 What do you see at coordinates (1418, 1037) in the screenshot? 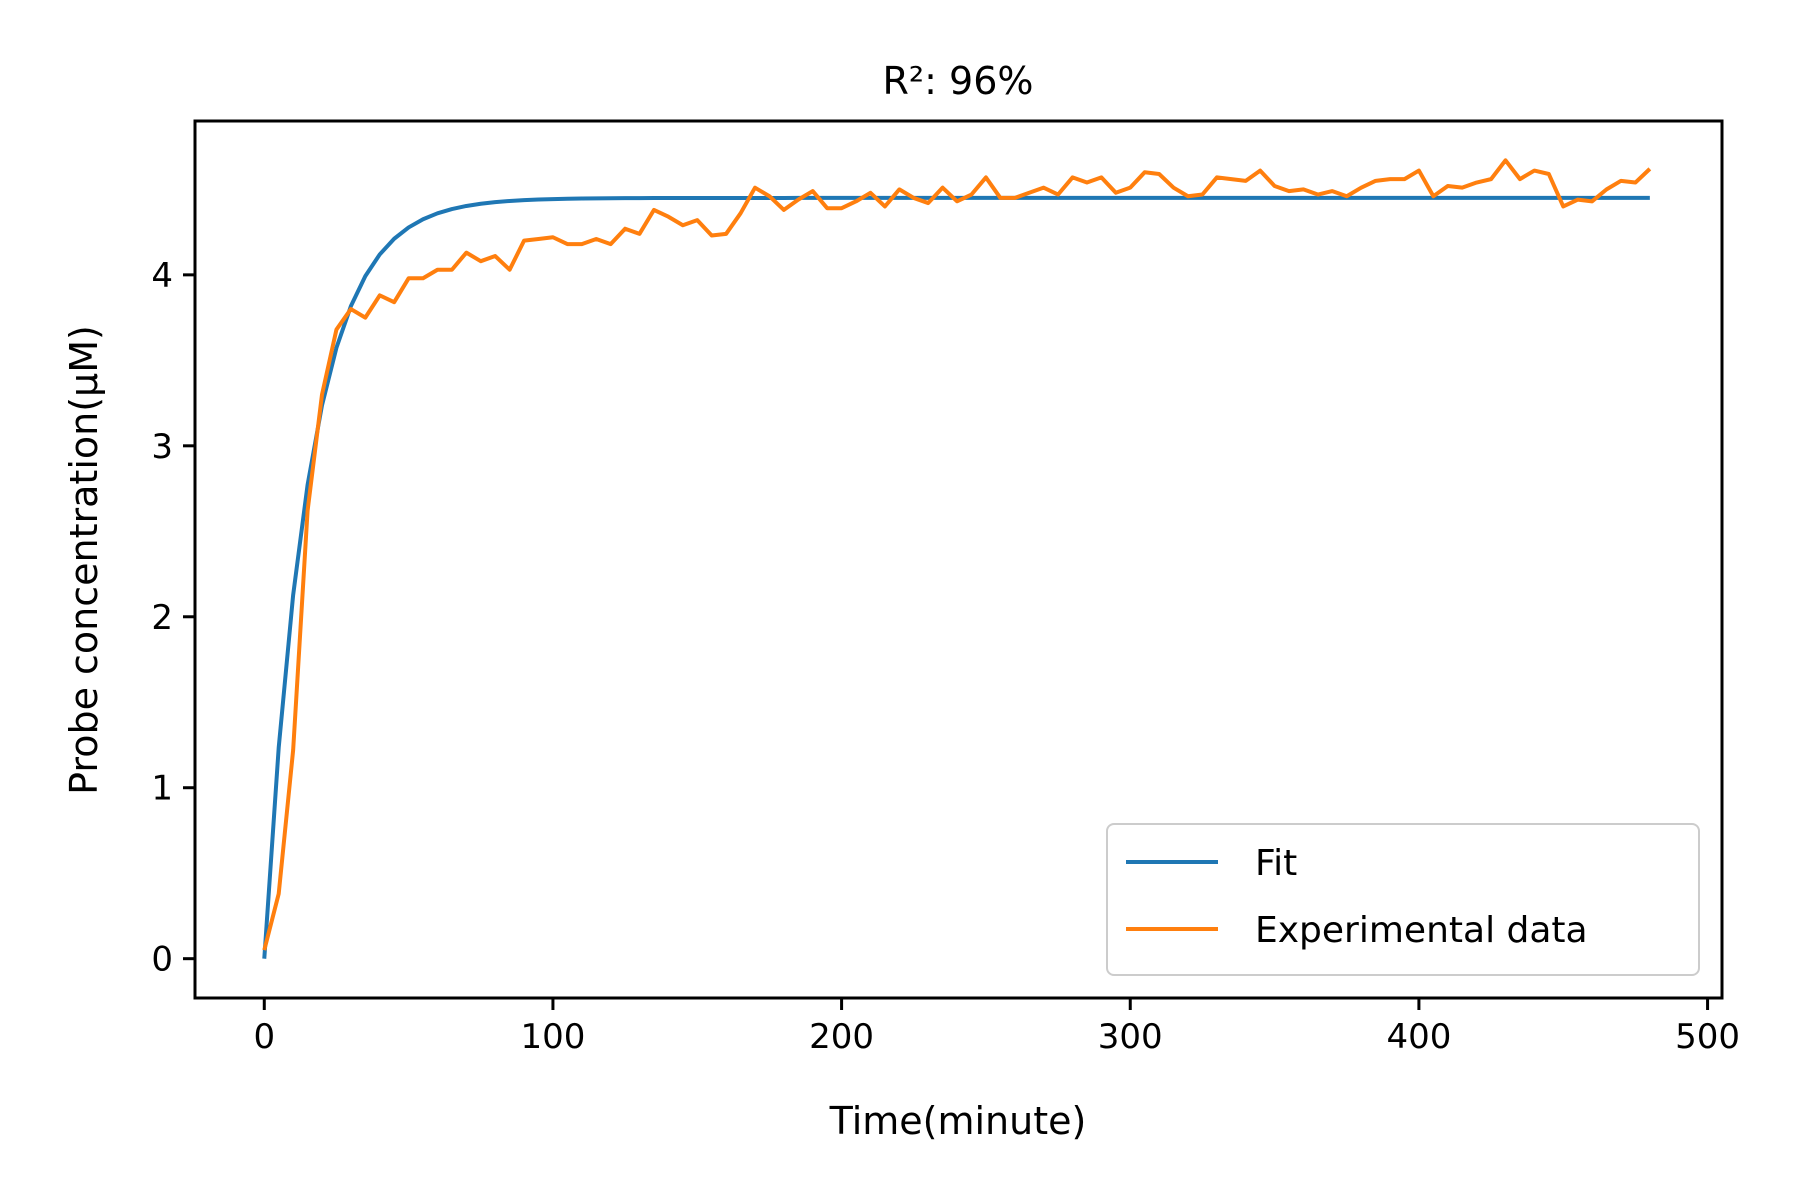
I see `x-tick-label: 400` at bounding box center [1418, 1037].